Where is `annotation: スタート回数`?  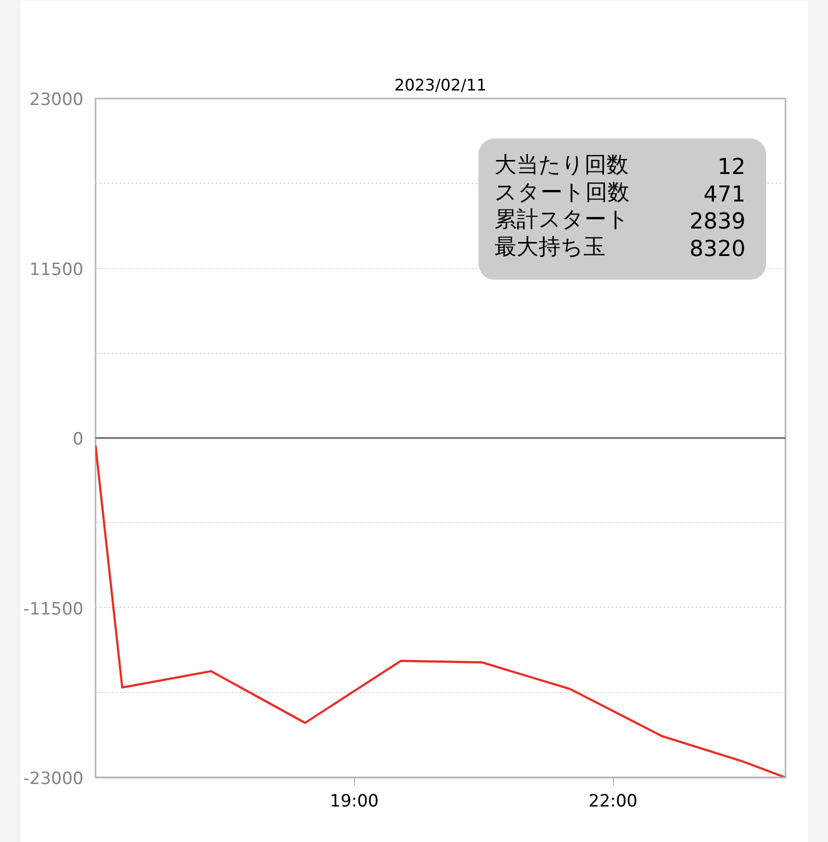 annotation: スタート回数 is located at coordinates (562, 193).